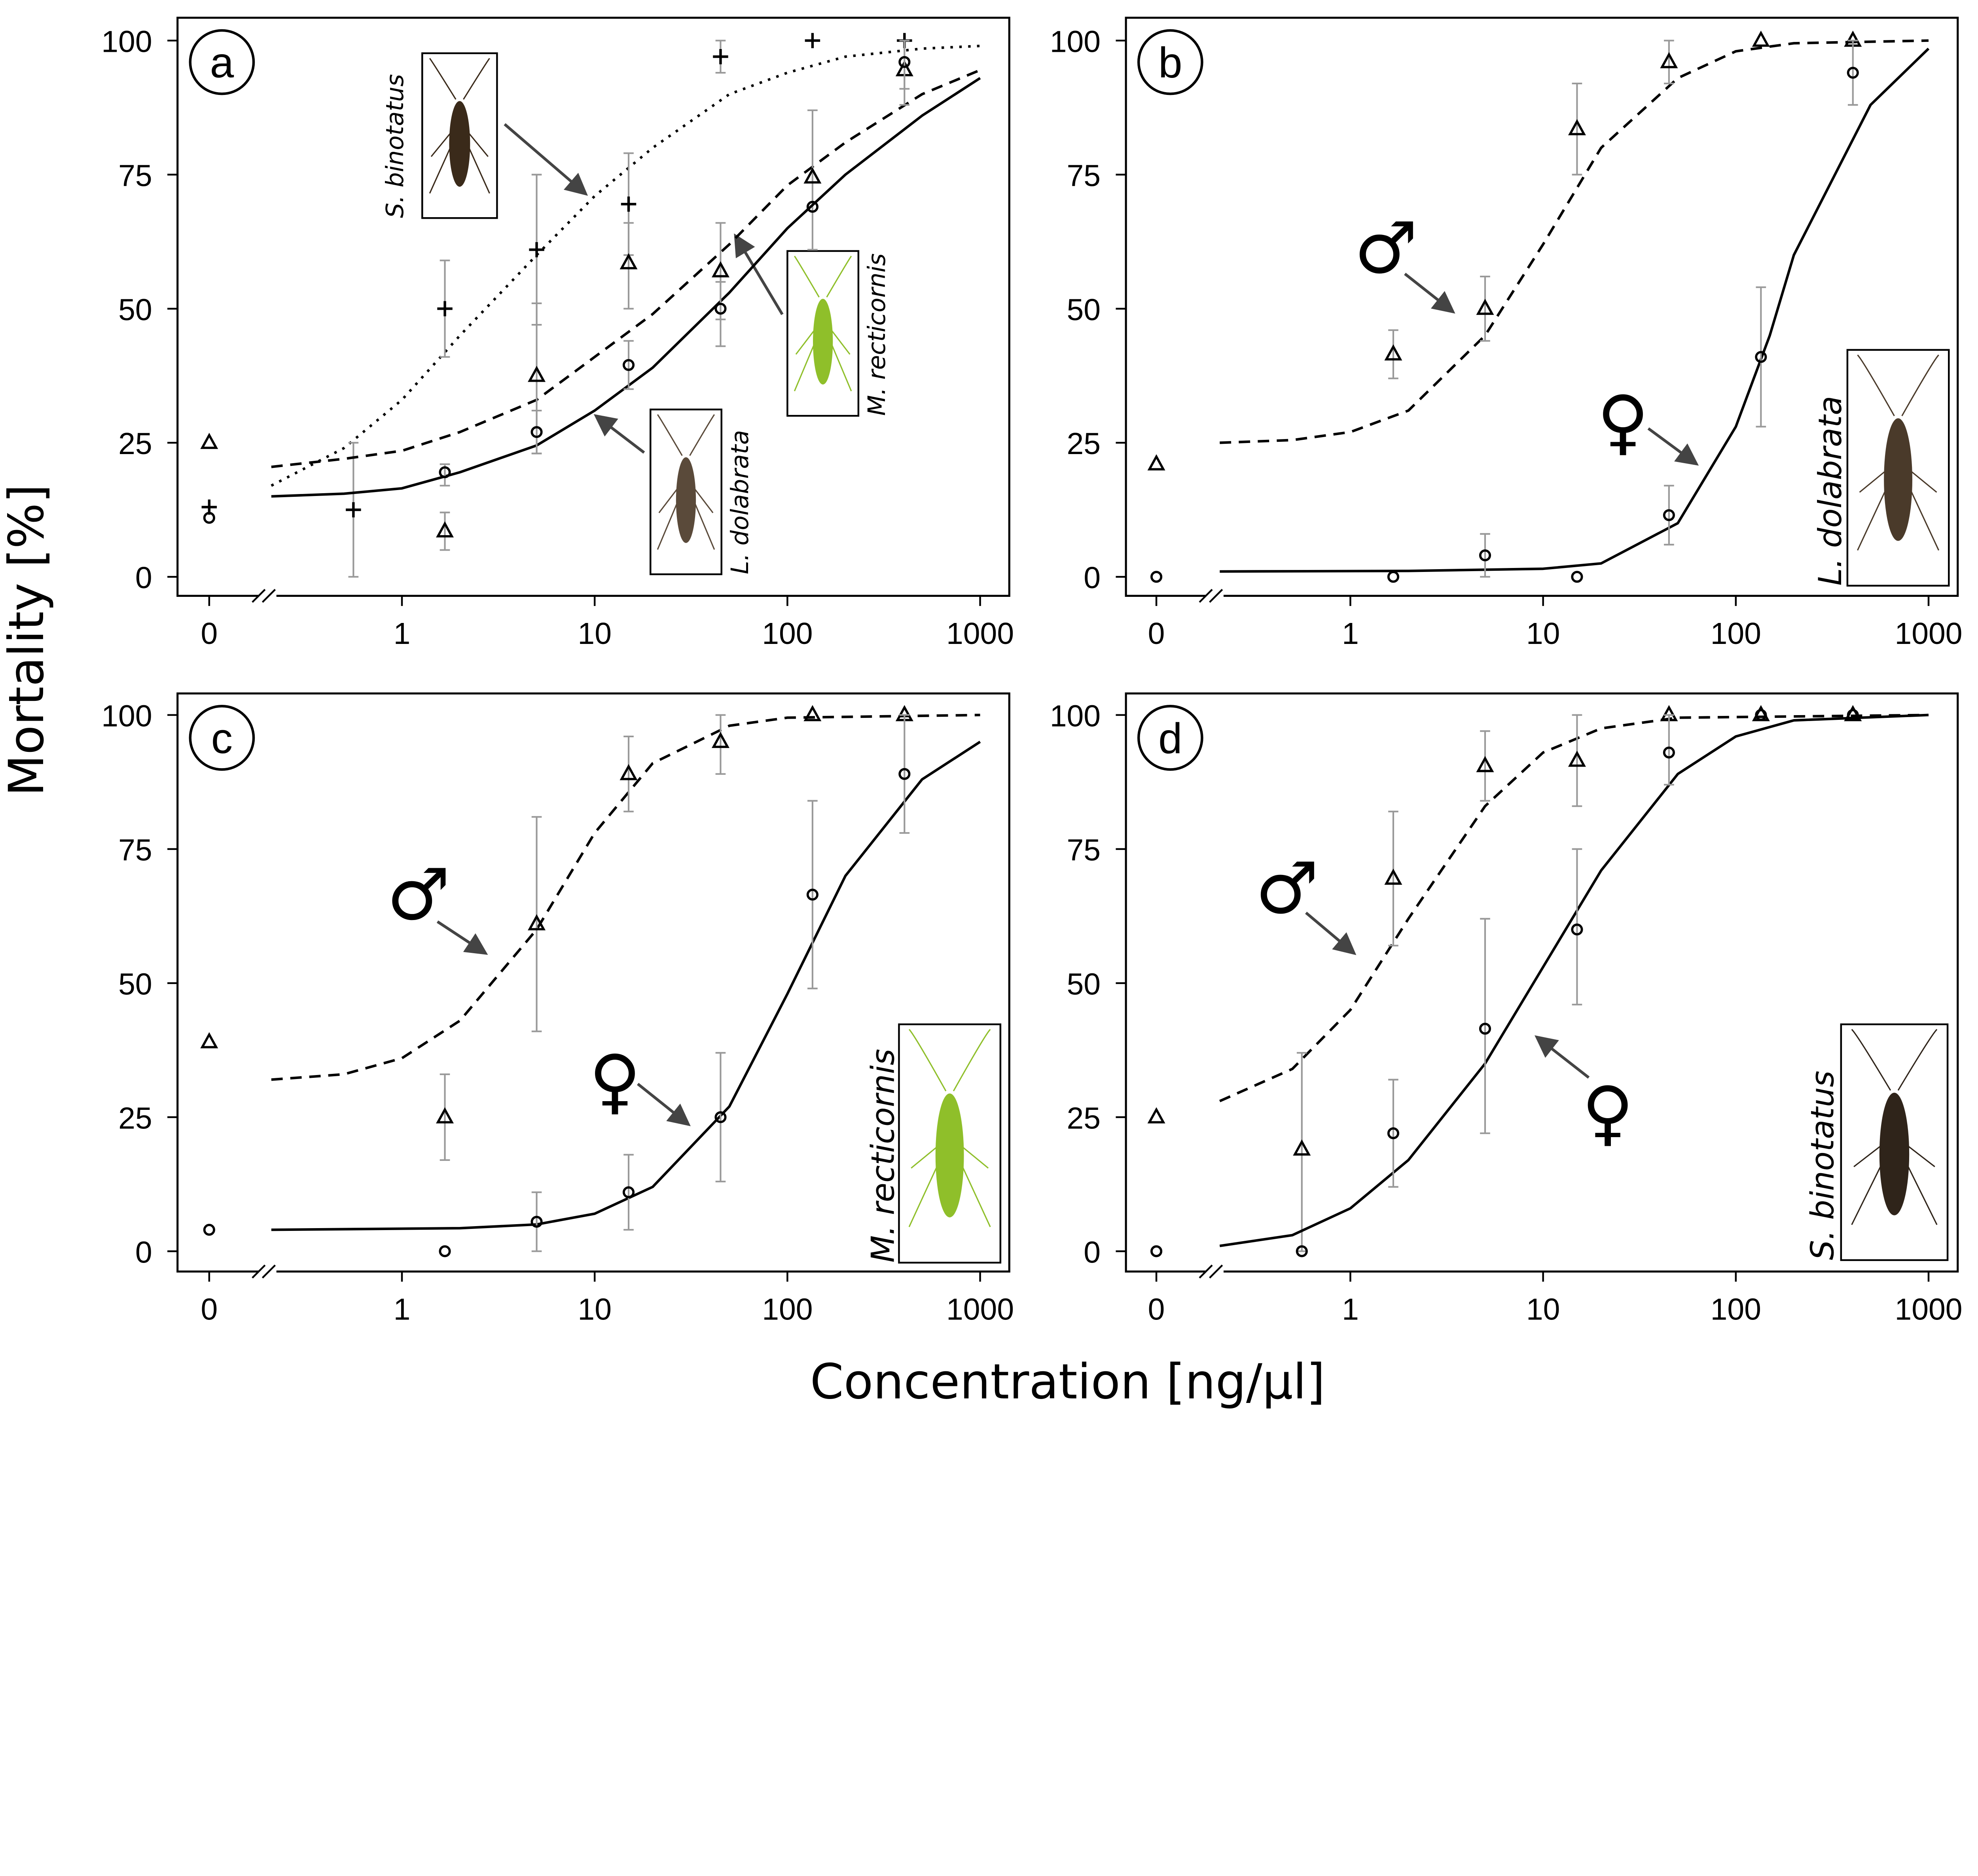  I want to click on x-tick-label: 100, so click(787, 1310).